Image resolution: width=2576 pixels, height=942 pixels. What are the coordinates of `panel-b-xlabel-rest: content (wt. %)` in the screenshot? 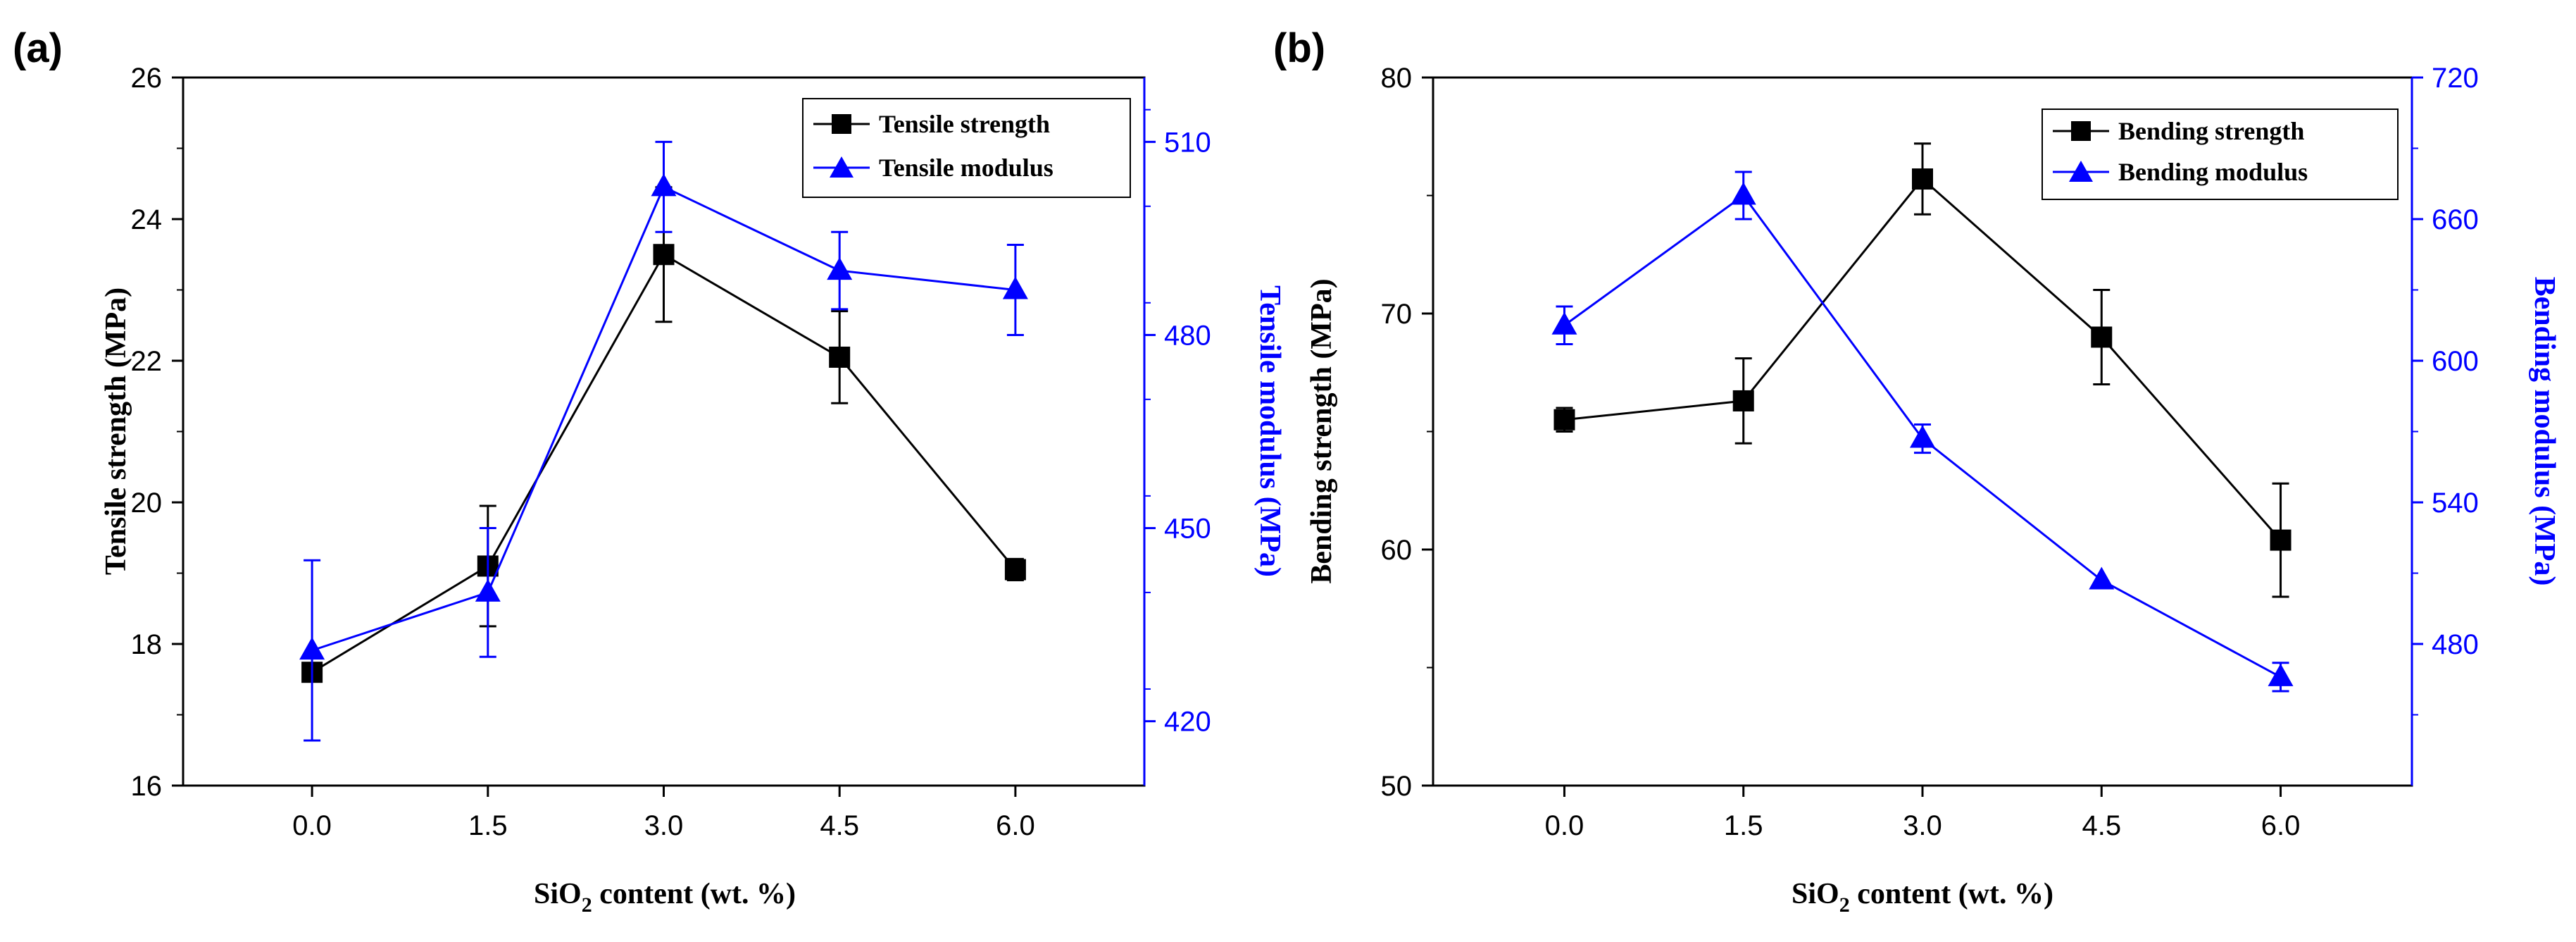 It's located at (1951, 894).